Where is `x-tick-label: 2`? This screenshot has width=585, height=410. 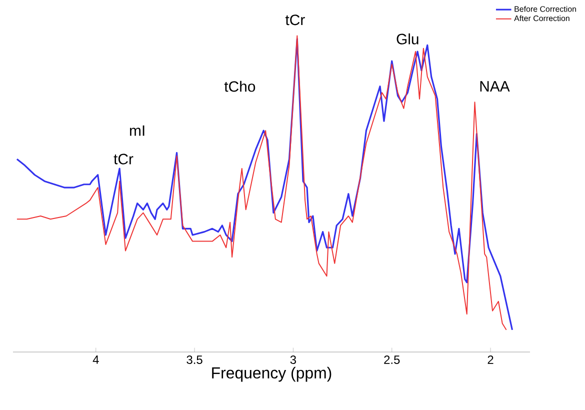
x-tick-label: 2 is located at coordinates (491, 360).